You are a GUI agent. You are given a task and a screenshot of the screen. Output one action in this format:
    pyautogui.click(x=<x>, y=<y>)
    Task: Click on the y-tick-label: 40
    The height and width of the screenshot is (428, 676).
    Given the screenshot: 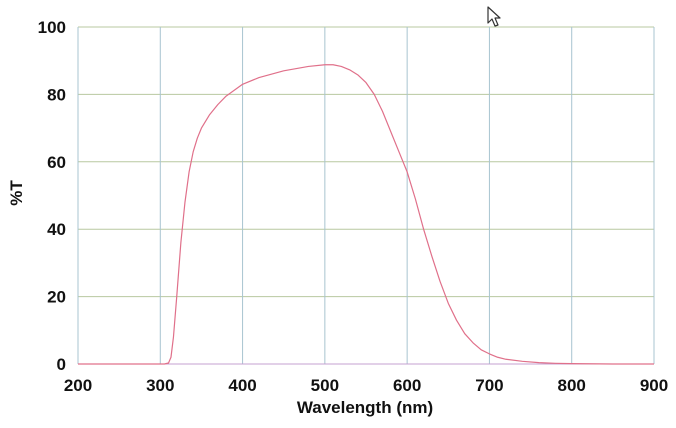 What is the action you would take?
    pyautogui.click(x=56, y=229)
    